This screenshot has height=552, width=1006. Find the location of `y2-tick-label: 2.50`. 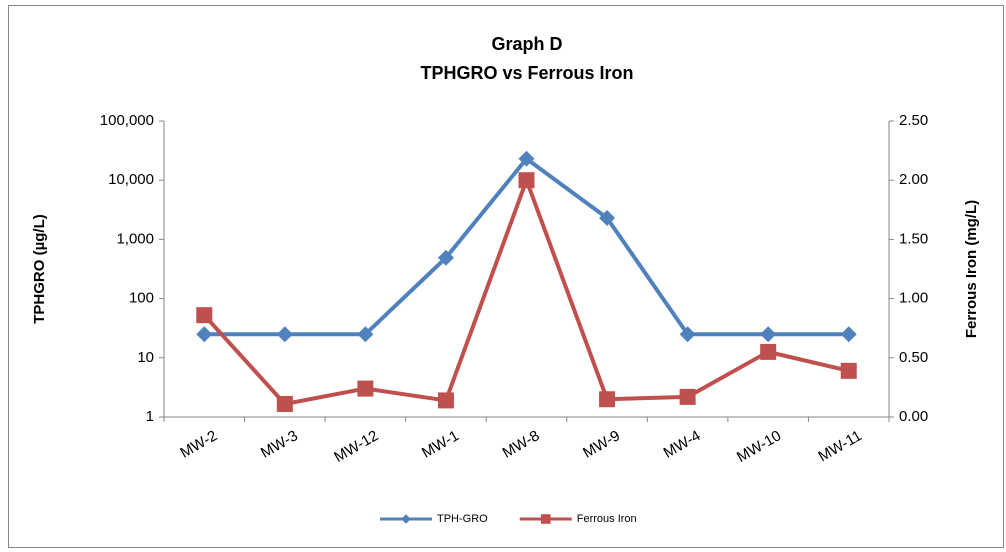

y2-tick-label: 2.50 is located at coordinates (913, 120).